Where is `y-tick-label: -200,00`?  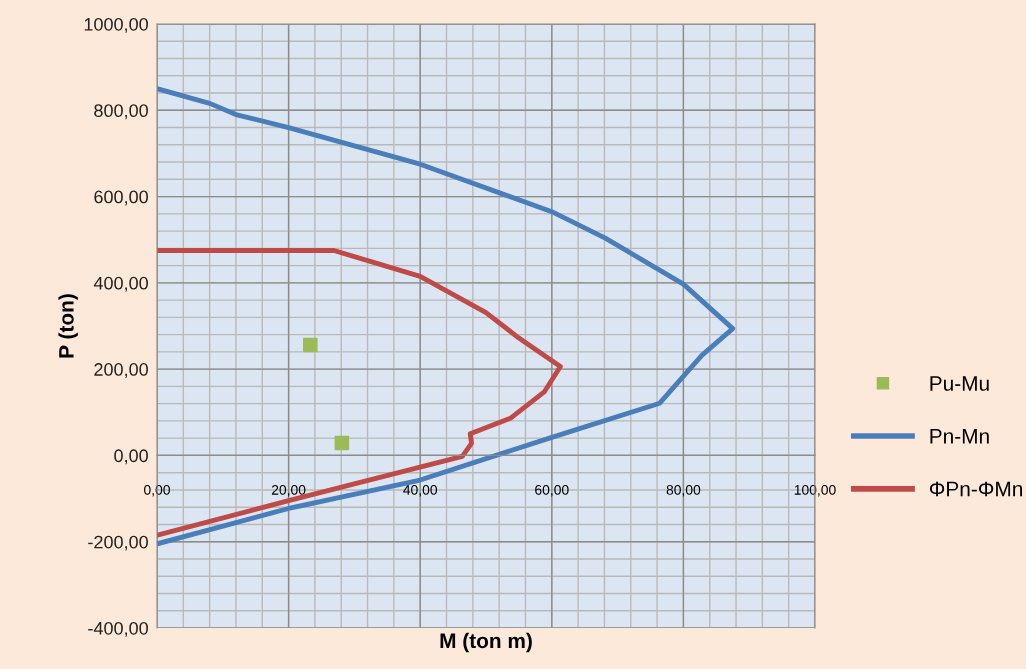 y-tick-label: -200,00 is located at coordinates (118, 543).